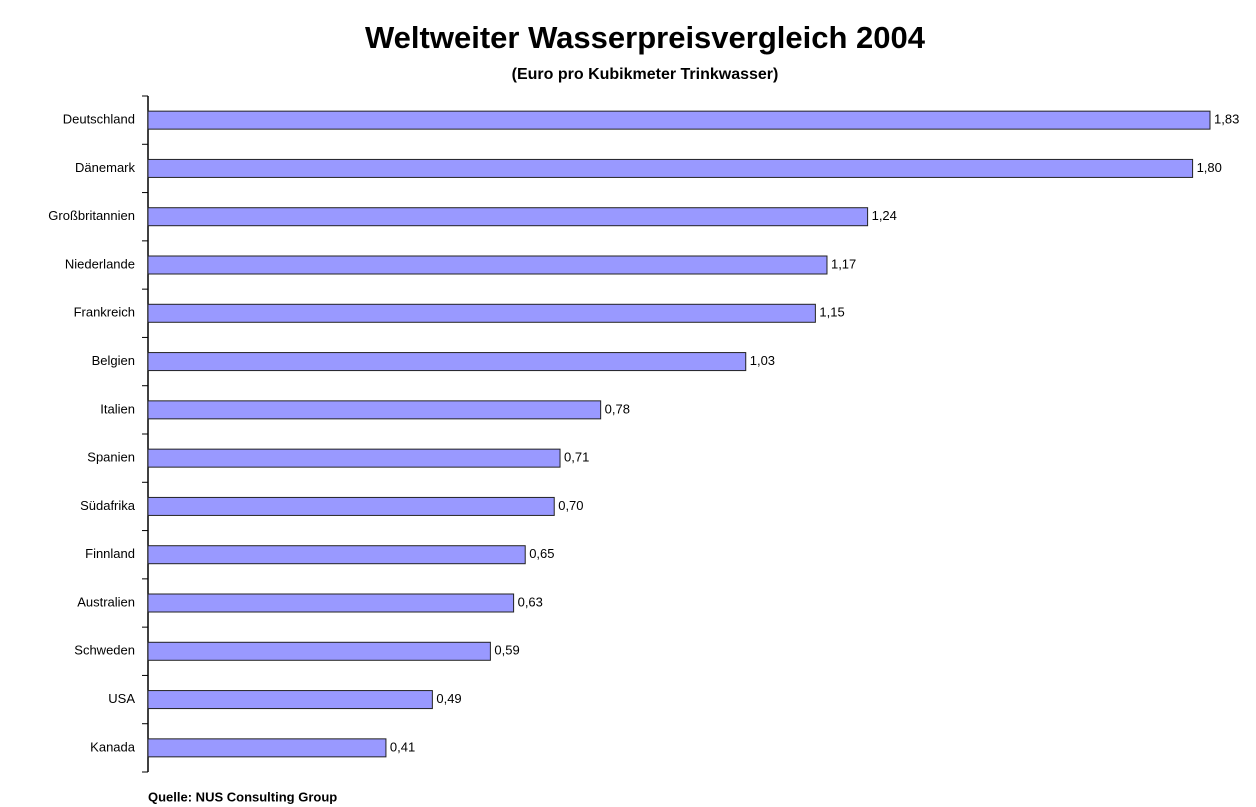 This screenshot has height=807, width=1256. I want to click on category-label: Italien, so click(117, 408).